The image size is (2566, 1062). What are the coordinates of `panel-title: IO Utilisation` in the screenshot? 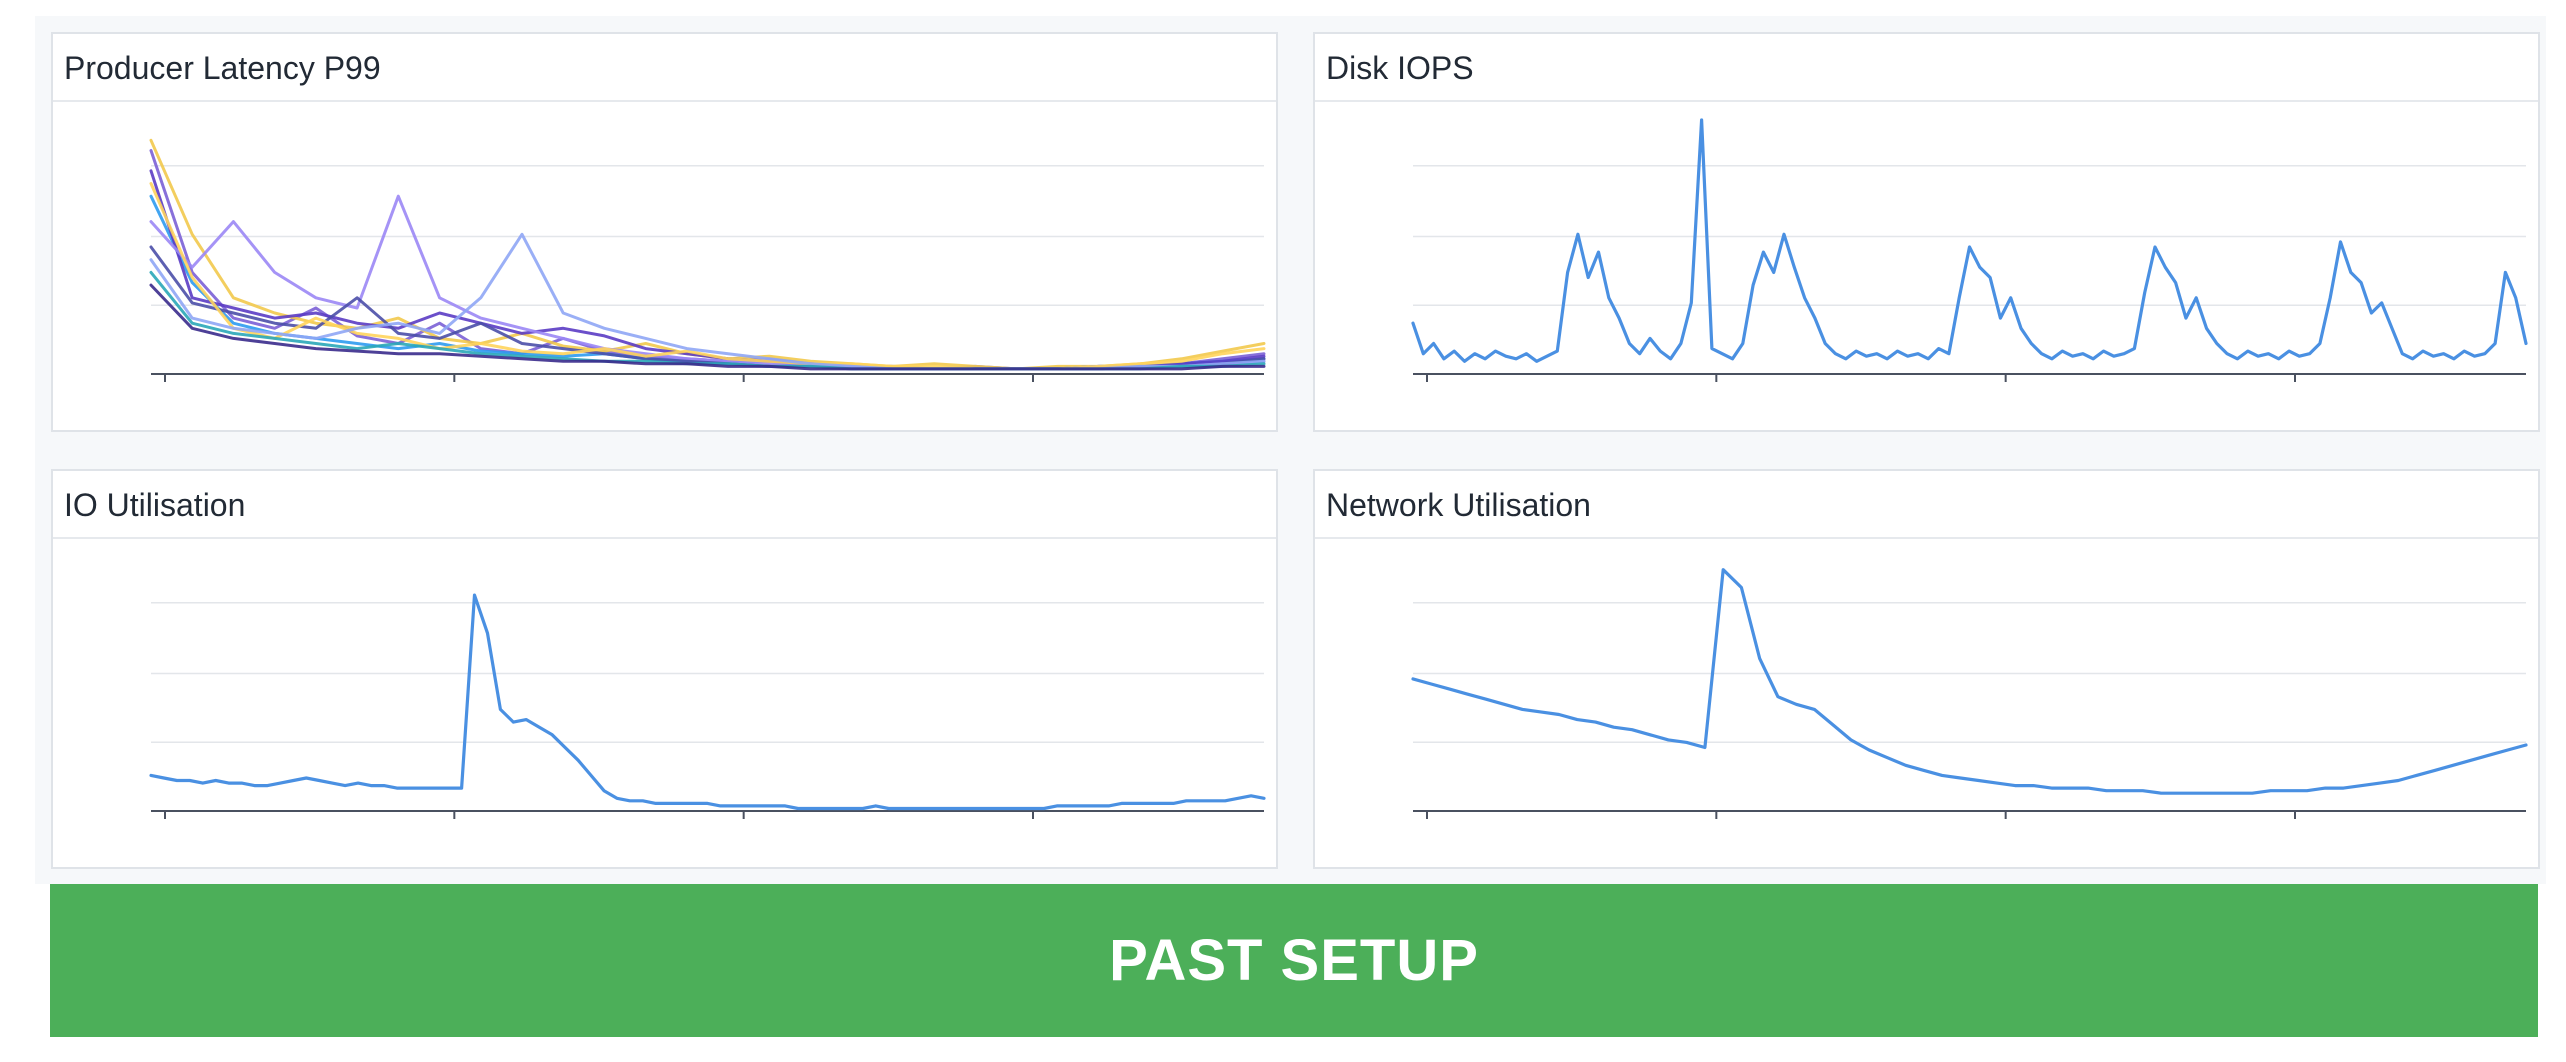 It's located at (155, 505).